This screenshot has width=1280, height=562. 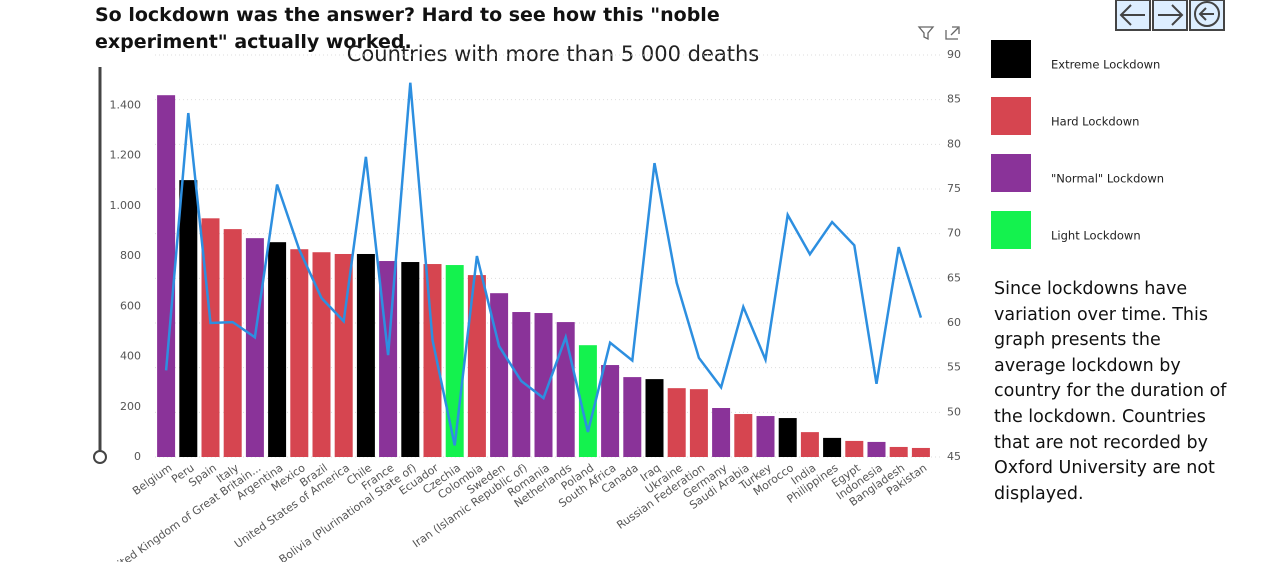 What do you see at coordinates (137, 456) in the screenshot?
I see `y-tick-label: 0` at bounding box center [137, 456].